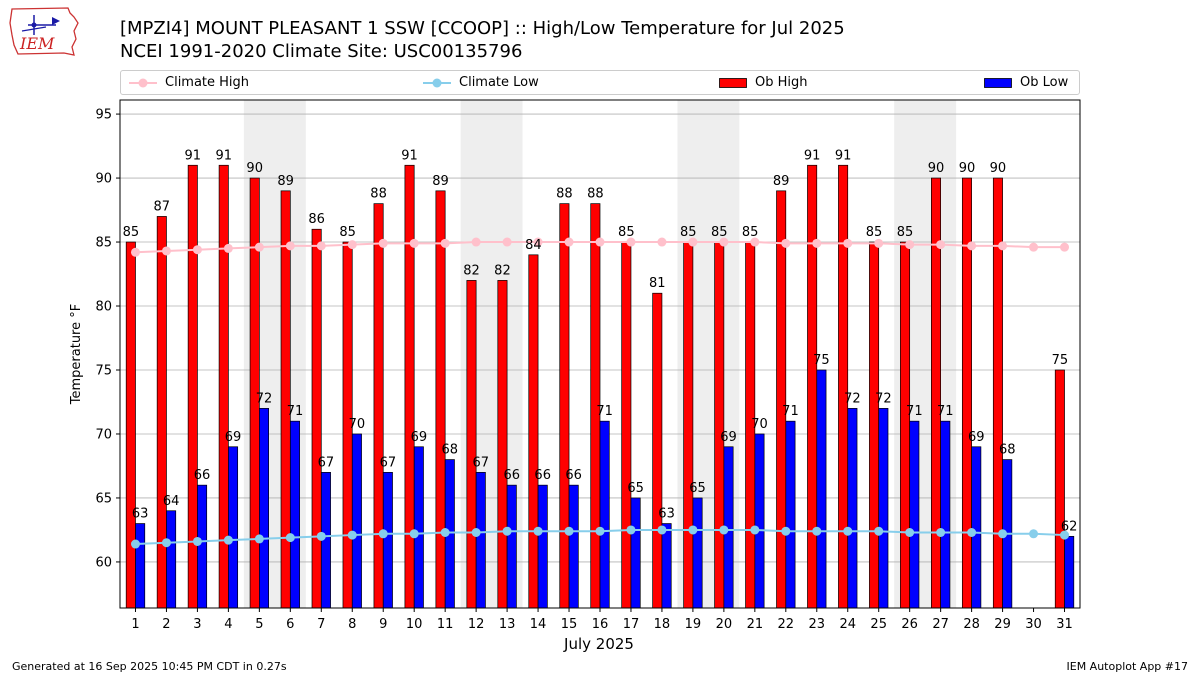  I want to click on x-tick-label: 24, so click(847, 624).